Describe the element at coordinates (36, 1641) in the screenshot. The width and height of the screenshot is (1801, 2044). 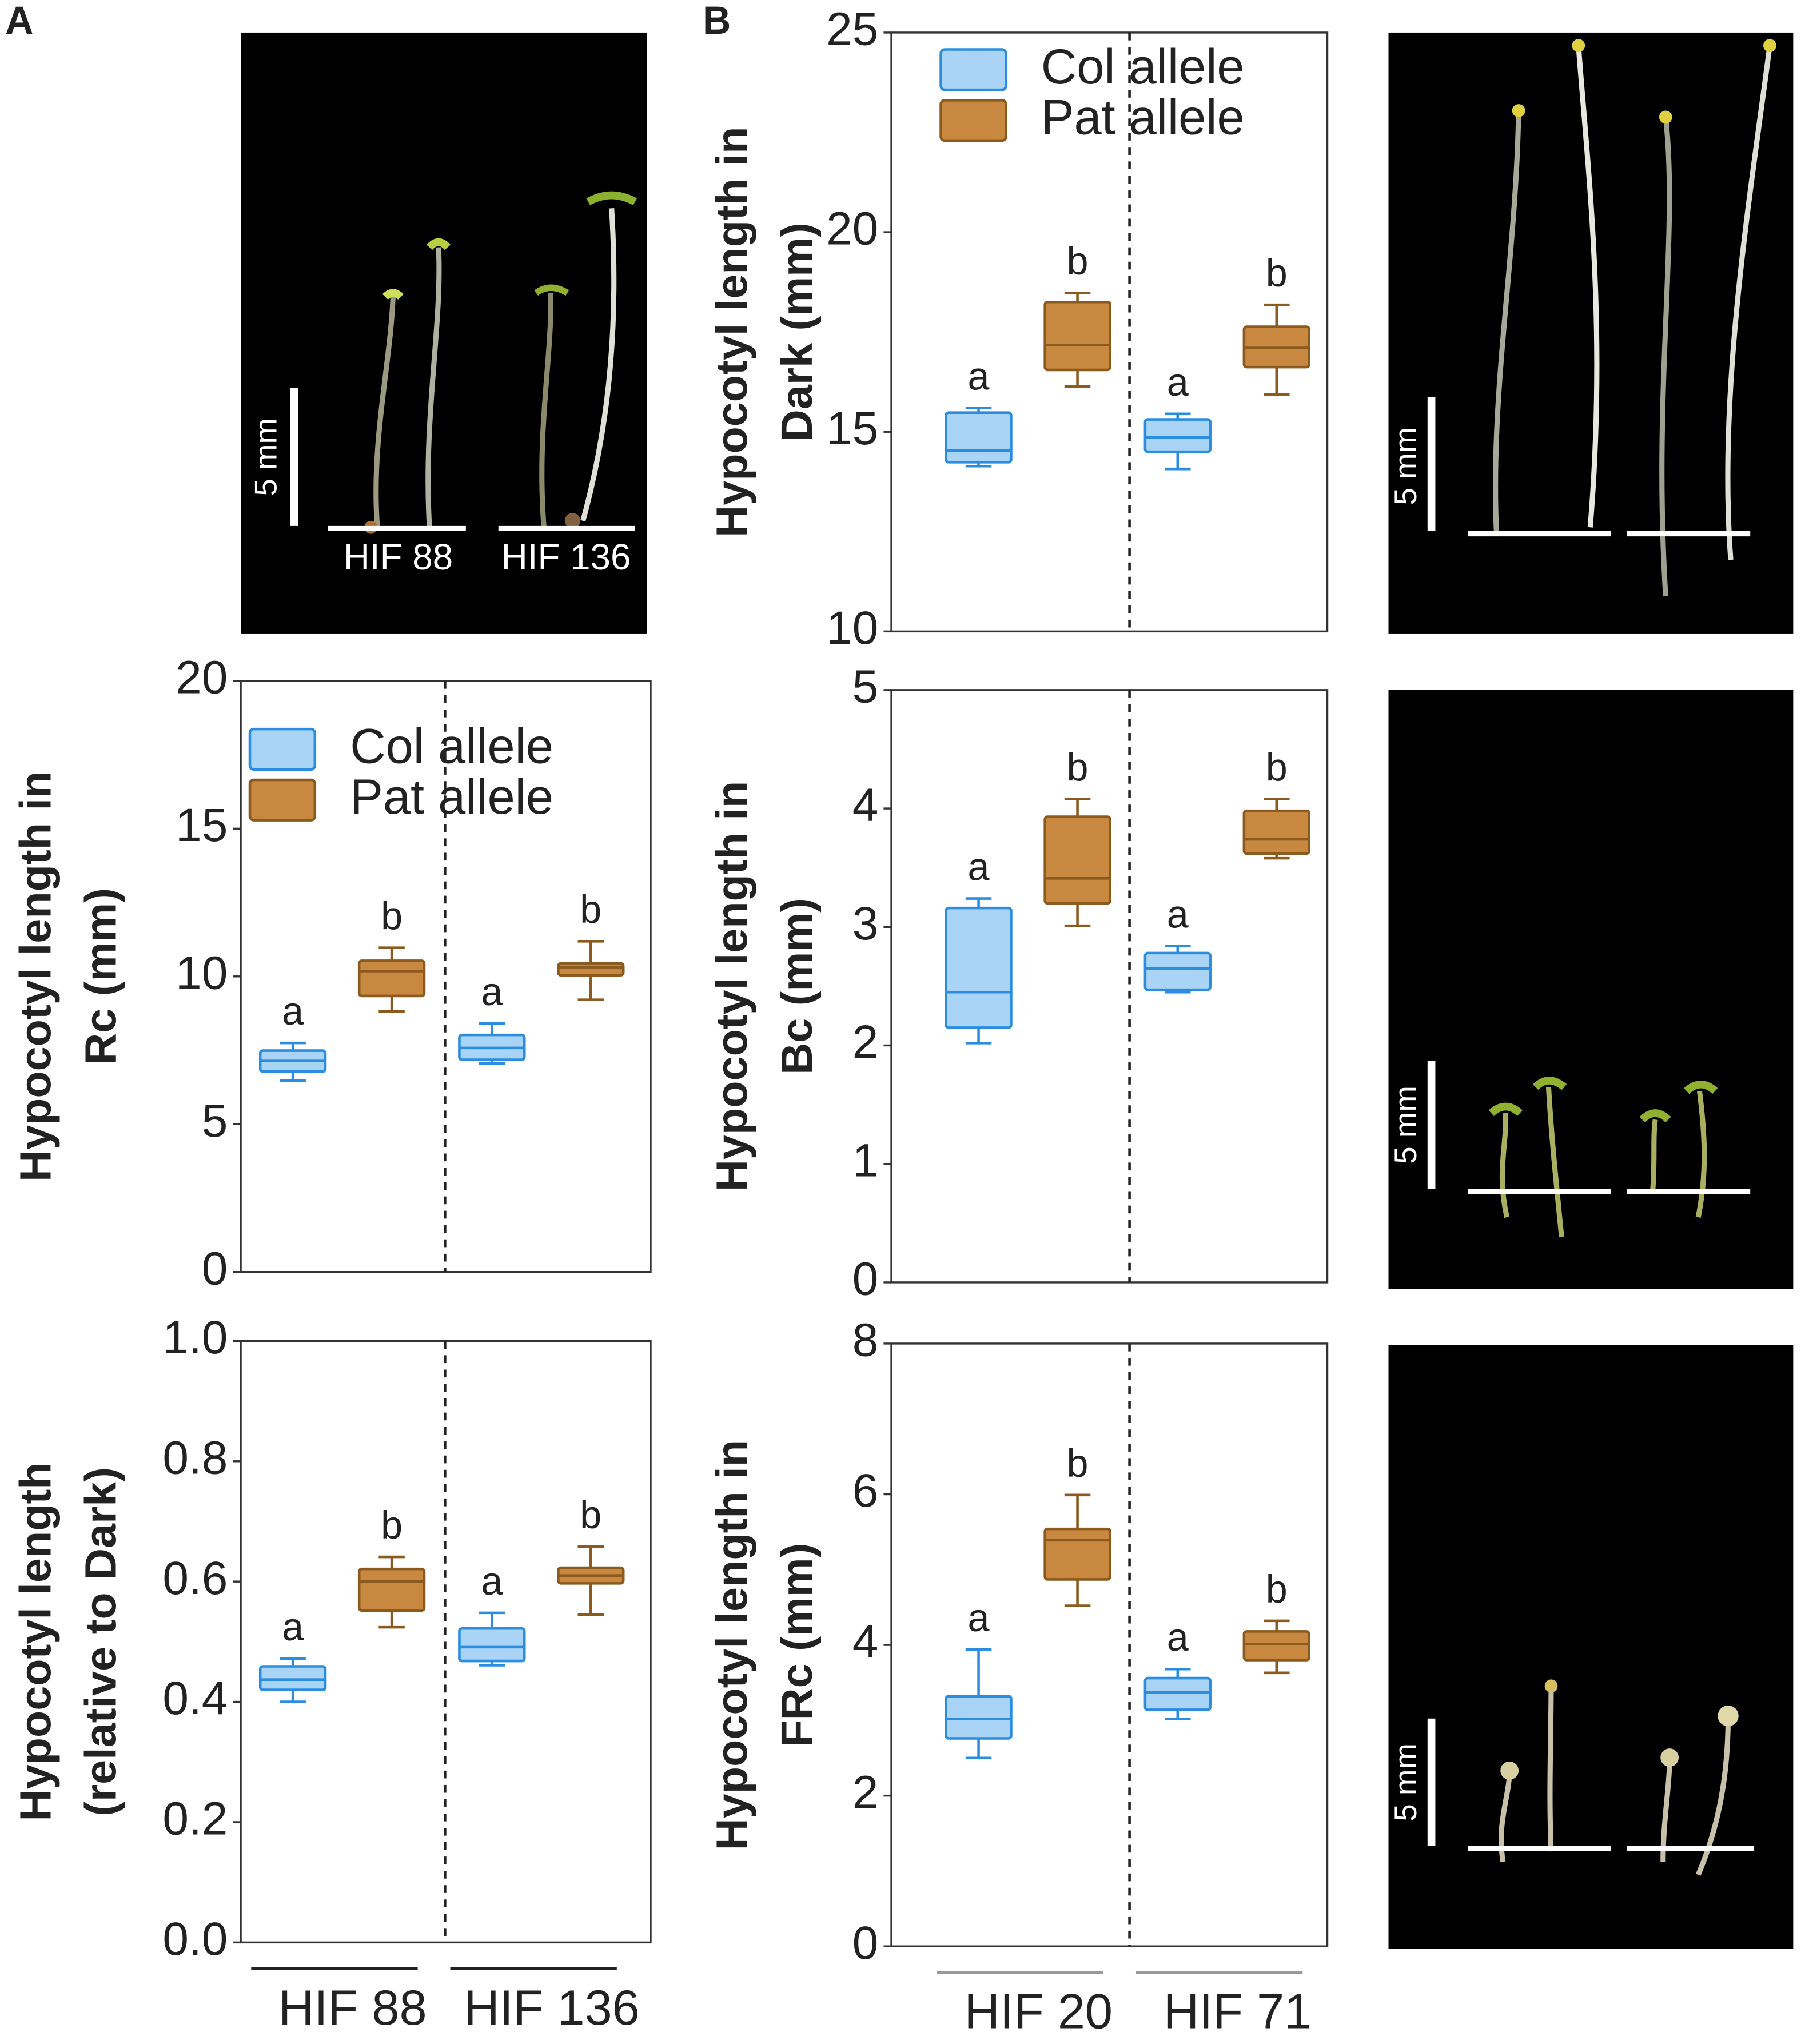
I see `y-axis-label: Hypocotyl length` at that location.